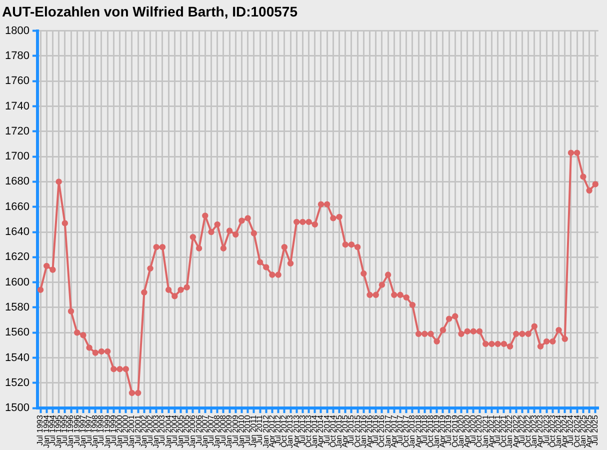 The height and width of the screenshot is (450, 607). What do you see at coordinates (101, 430) in the screenshot?
I see `x-tick-label: Jul 1998` at bounding box center [101, 430].